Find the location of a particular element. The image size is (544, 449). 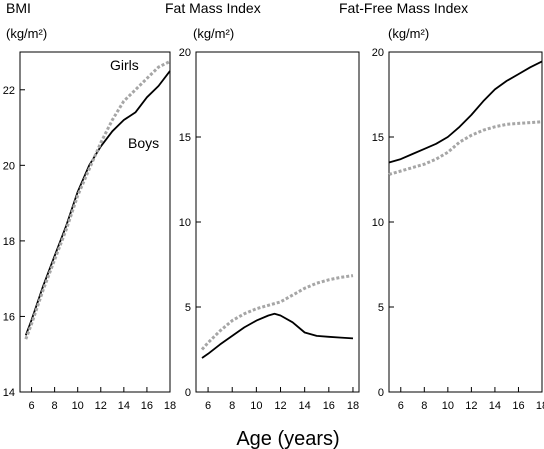

panel-title: Fat-Free Mass Index is located at coordinates (403, 8).